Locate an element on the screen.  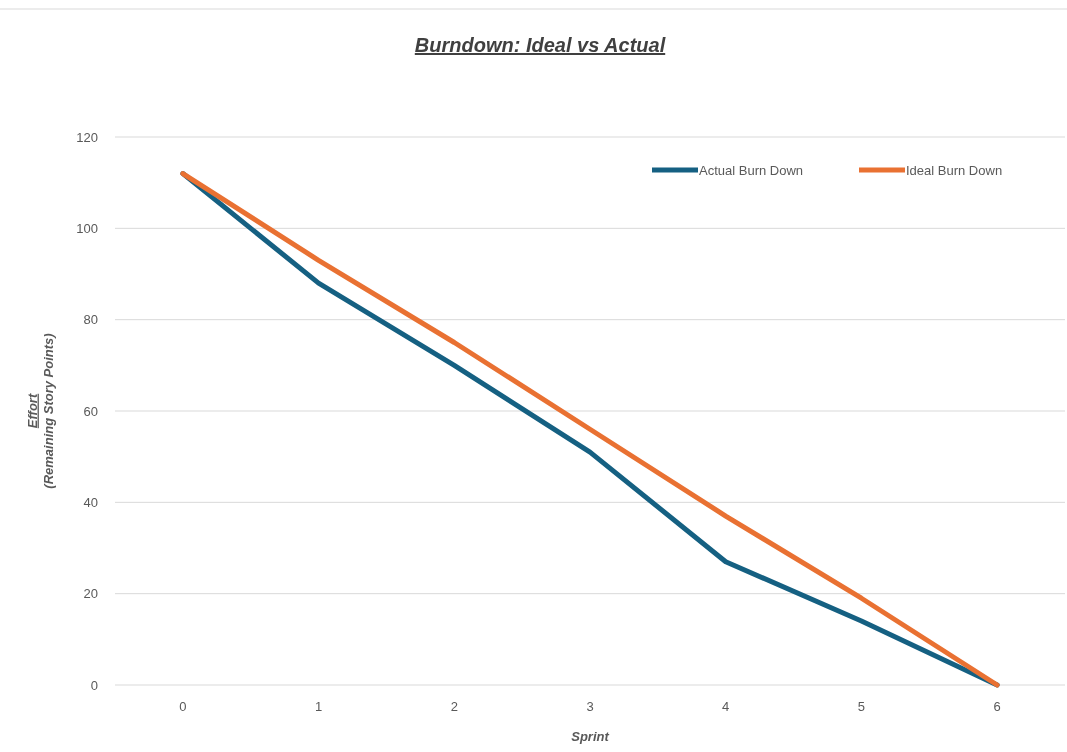
y-tick-label: 100 is located at coordinates (87, 228).